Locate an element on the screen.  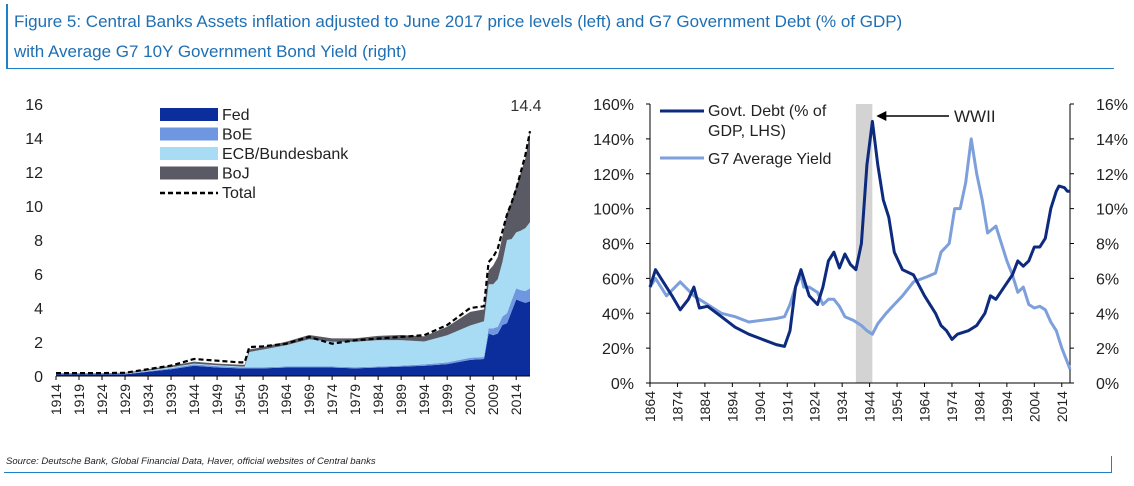
total-value-annotation: 14.4 is located at coordinates (525, 106).